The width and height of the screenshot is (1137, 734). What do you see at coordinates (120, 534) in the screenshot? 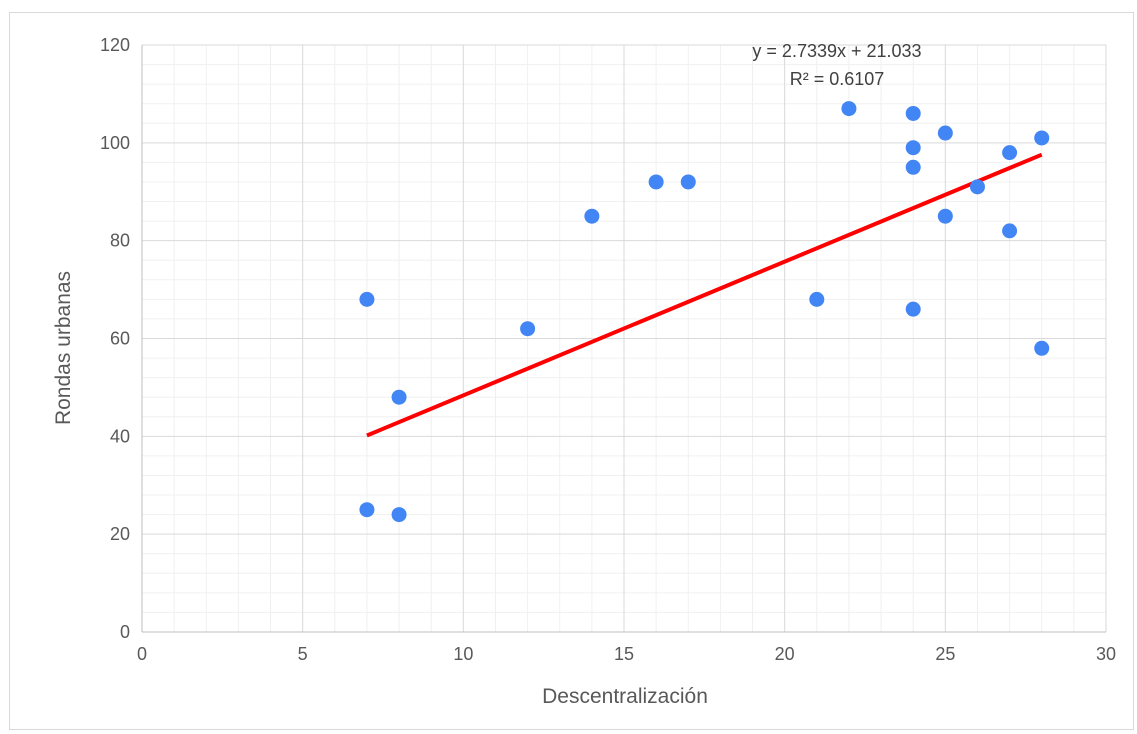
I see `y-tick-label: 20` at bounding box center [120, 534].